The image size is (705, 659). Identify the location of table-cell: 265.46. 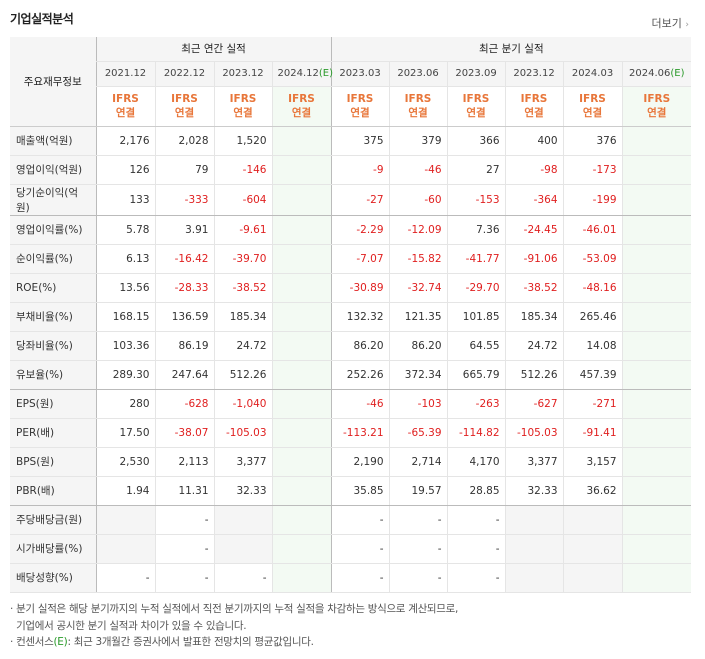
(592, 317).